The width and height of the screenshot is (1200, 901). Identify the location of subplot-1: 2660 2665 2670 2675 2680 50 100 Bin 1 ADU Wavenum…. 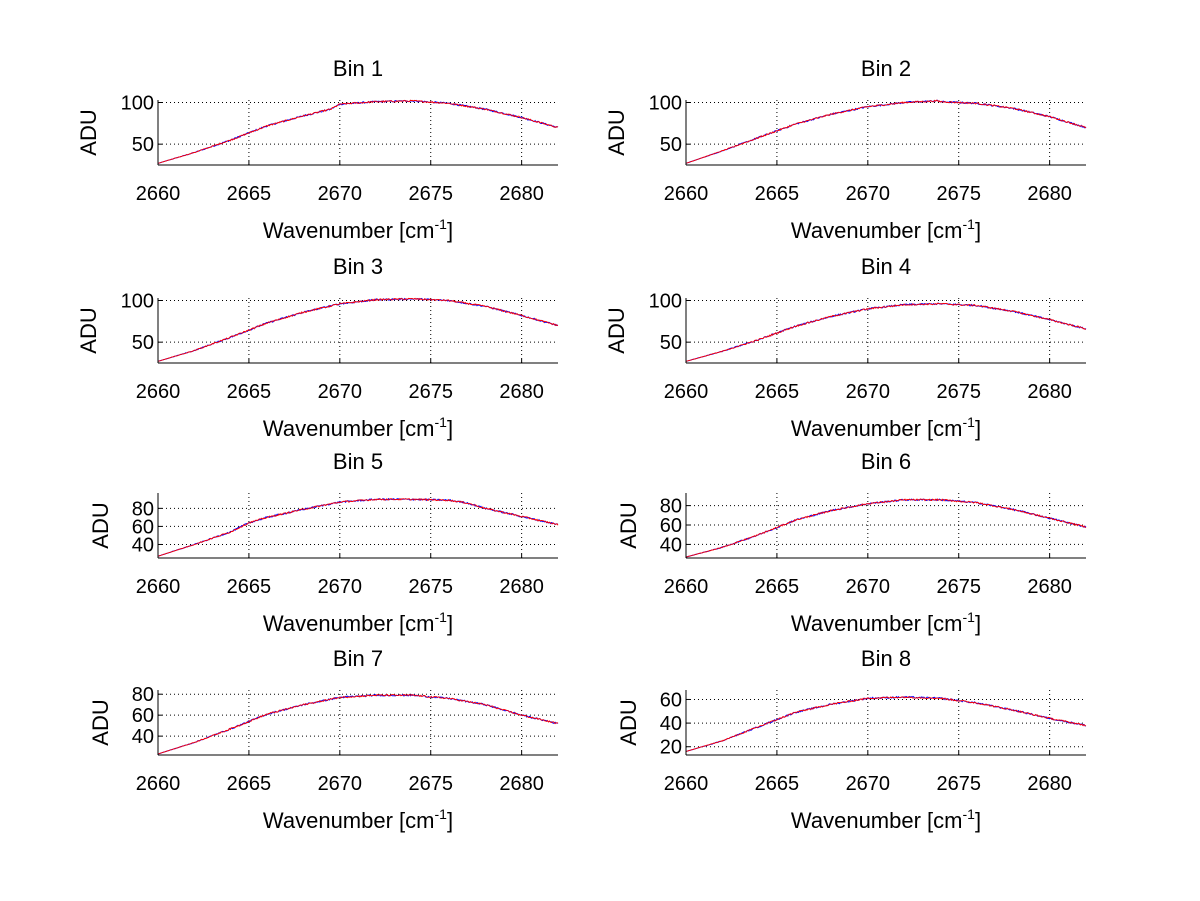
(317, 149).